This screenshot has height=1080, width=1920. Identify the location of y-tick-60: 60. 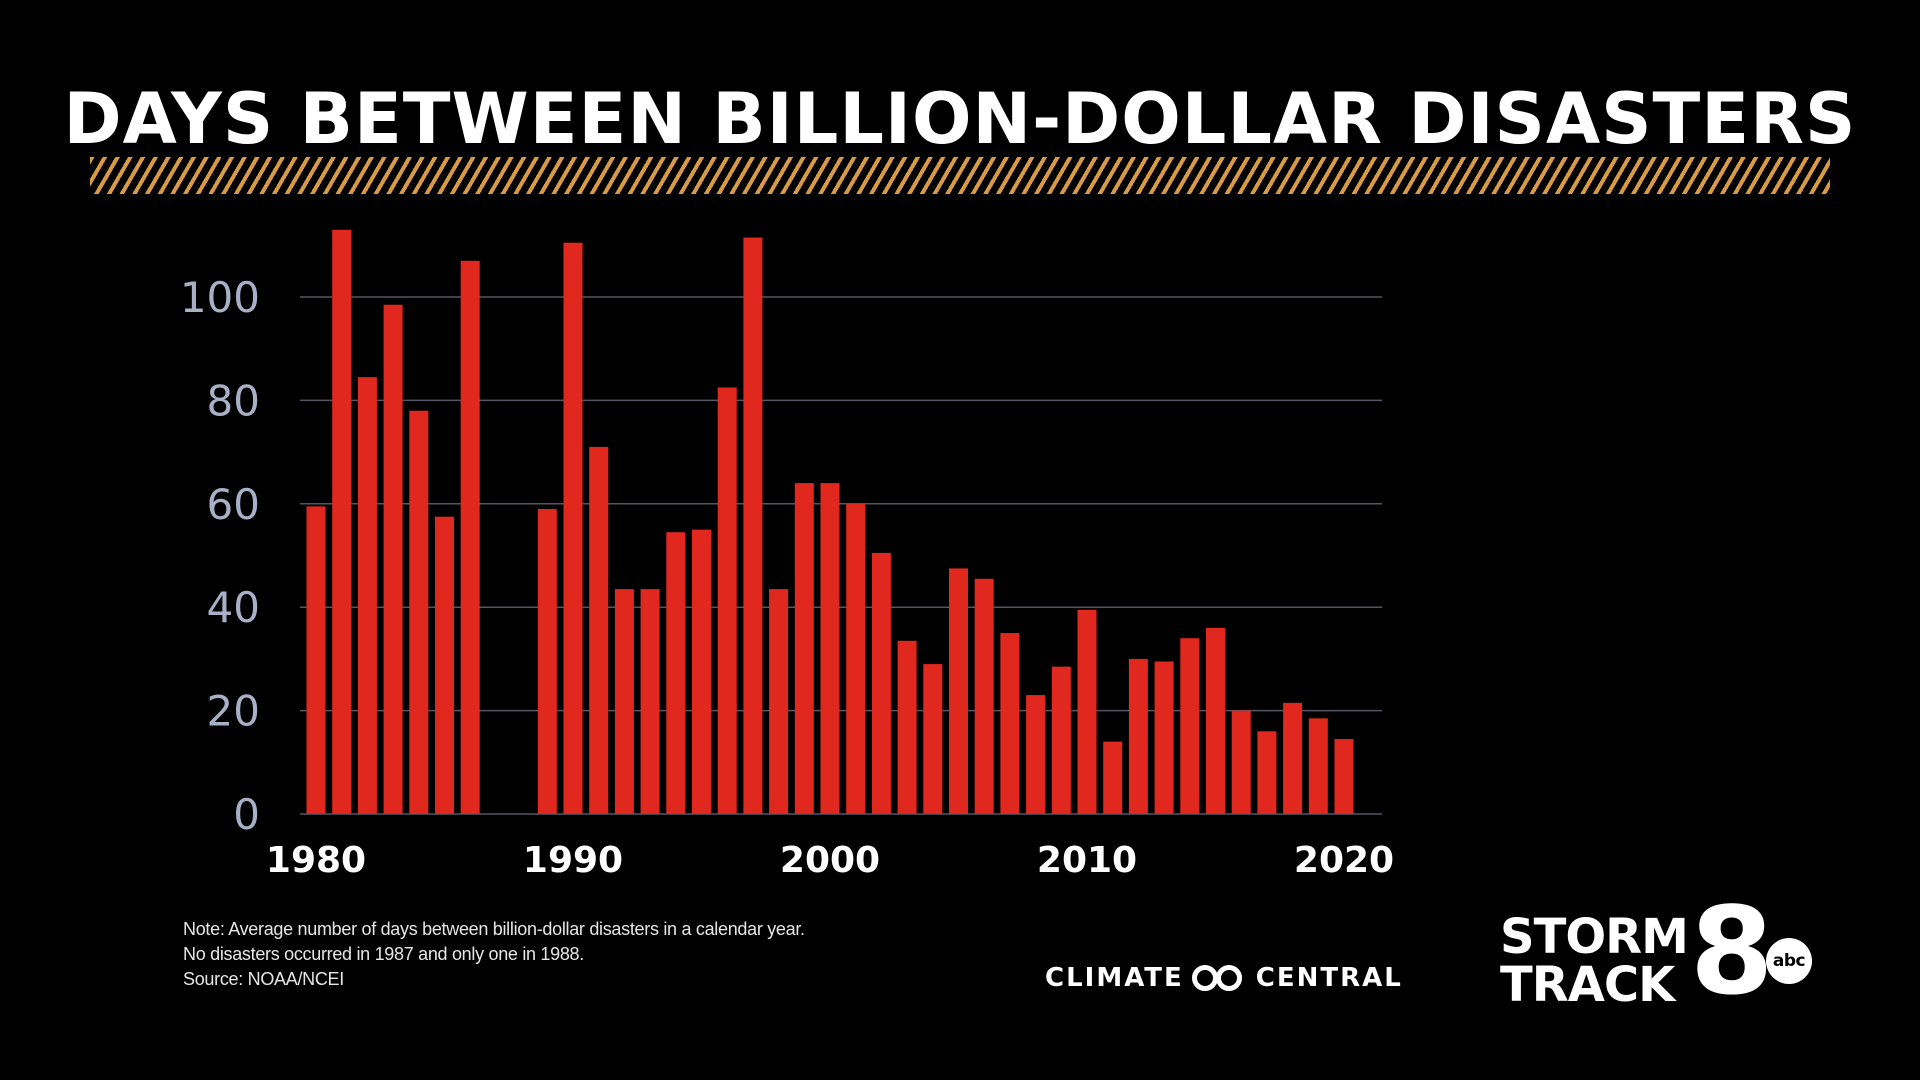
(233, 504).